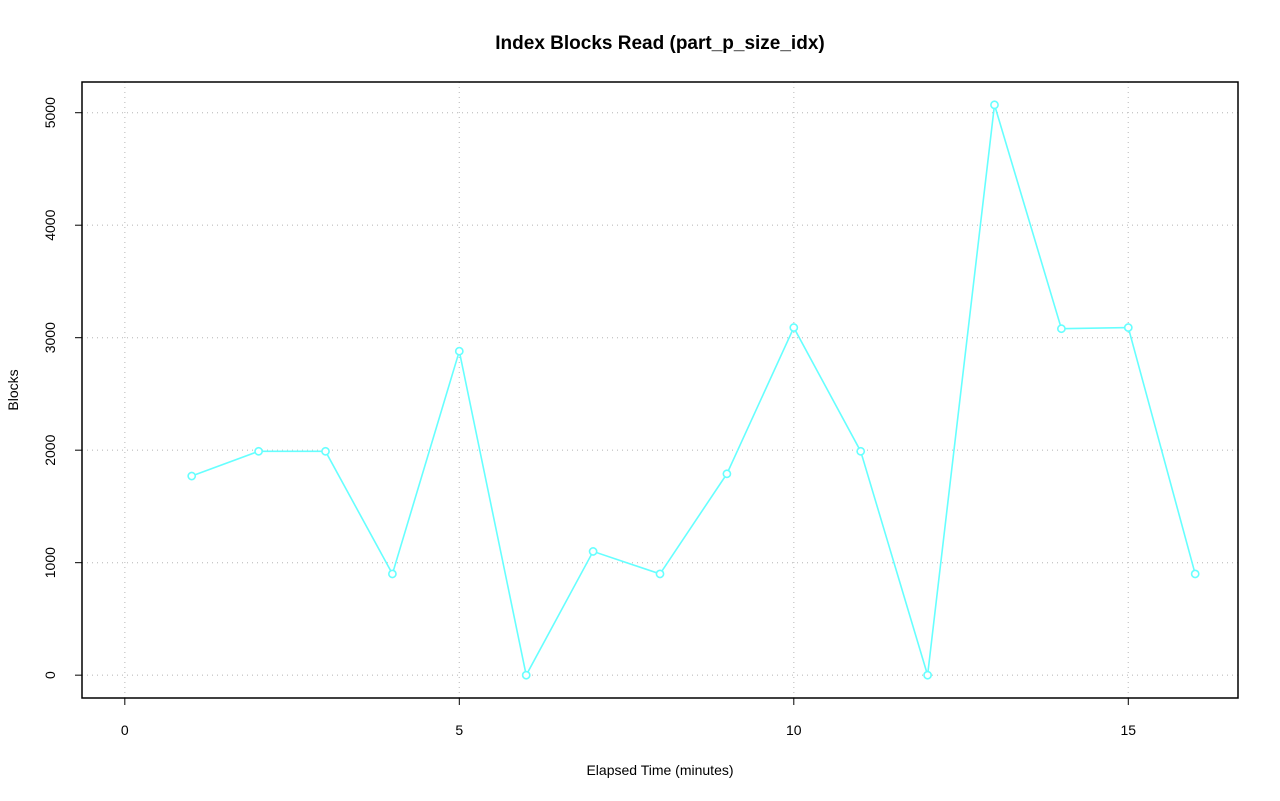 This screenshot has width=1280, height=801. What do you see at coordinates (50, 675) in the screenshot?
I see `y-tick-label: 0` at bounding box center [50, 675].